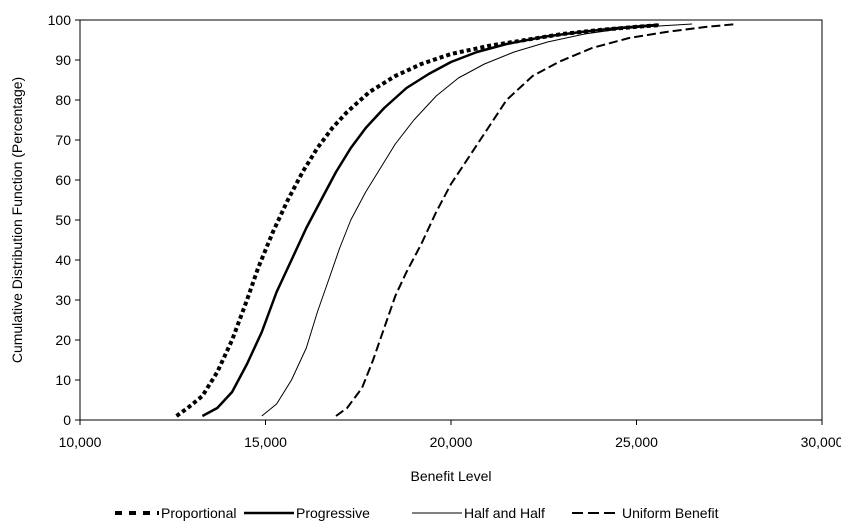  Describe the element at coordinates (451, 442) in the screenshot. I see `x-tick-label: 20,000` at that location.